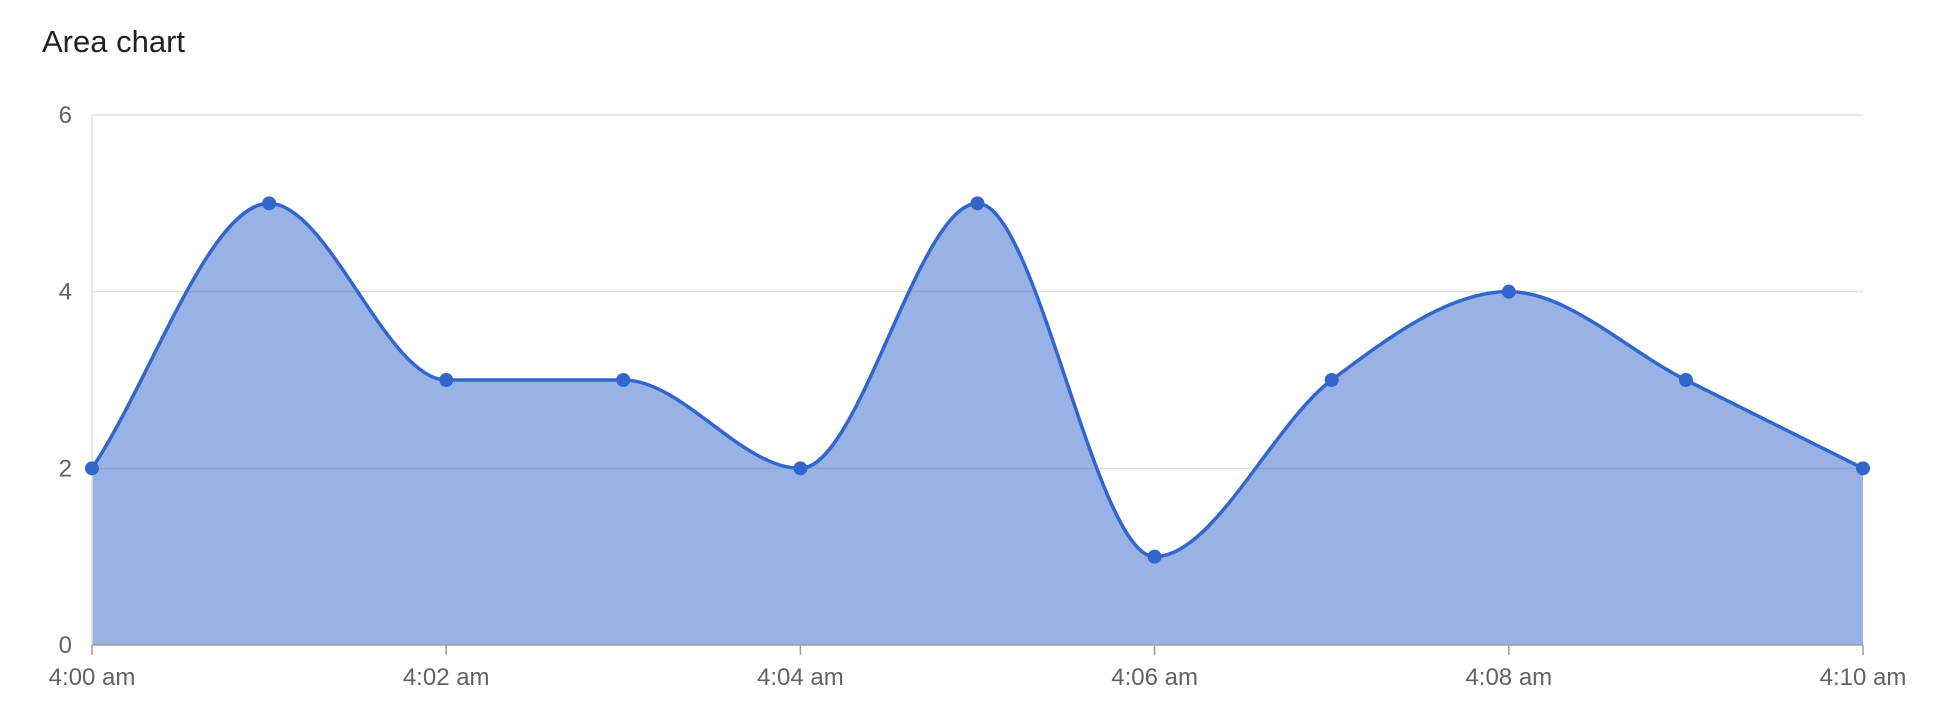  What do you see at coordinates (446, 677) in the screenshot?
I see `x-tick-label: 4:02 am` at bounding box center [446, 677].